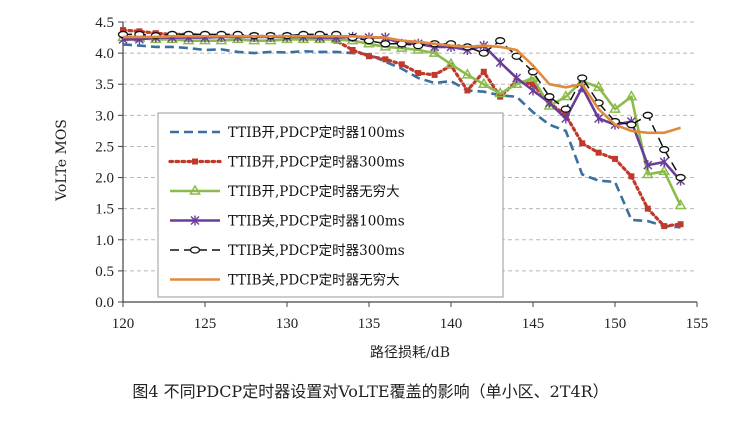  I want to click on legend-entry: TTIB开,PDCP定时器100ms, so click(287, 133).